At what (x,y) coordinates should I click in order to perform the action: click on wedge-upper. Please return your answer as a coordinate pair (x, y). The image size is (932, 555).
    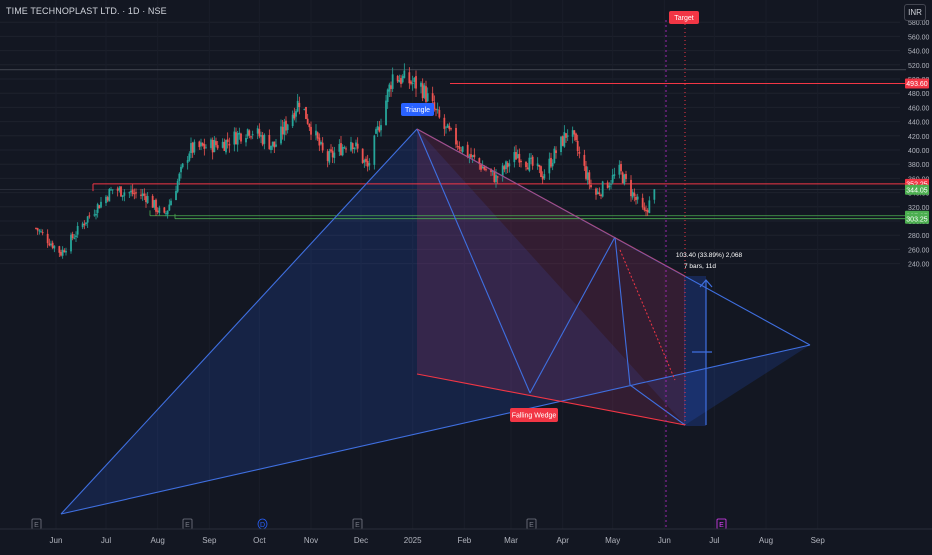
    Looking at the image, I should click on (551, 202).